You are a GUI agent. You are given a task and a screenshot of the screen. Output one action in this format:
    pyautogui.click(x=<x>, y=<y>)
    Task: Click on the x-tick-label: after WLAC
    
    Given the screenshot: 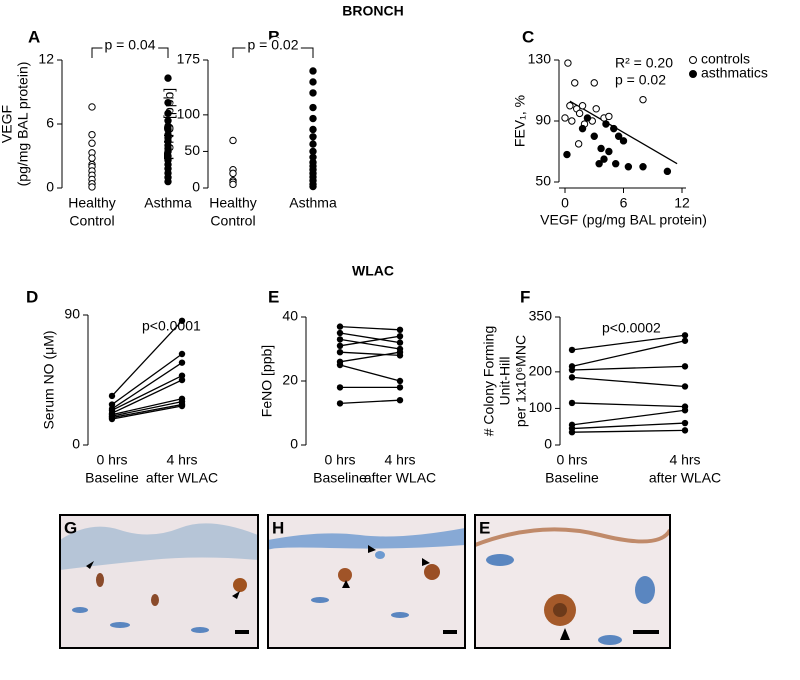 What is the action you would take?
    pyautogui.click(x=182, y=478)
    